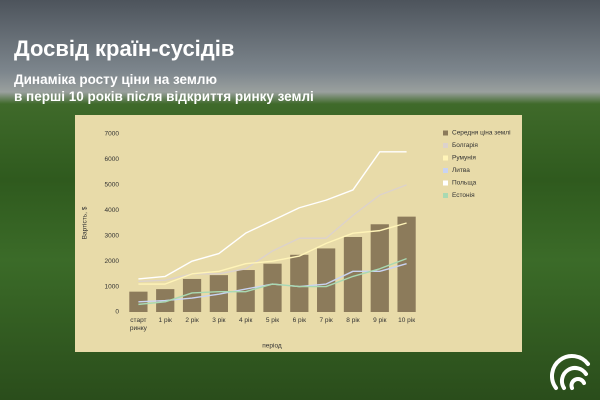 This screenshot has height=400, width=600. I want to click on y-tick-label: 0, so click(117, 312).